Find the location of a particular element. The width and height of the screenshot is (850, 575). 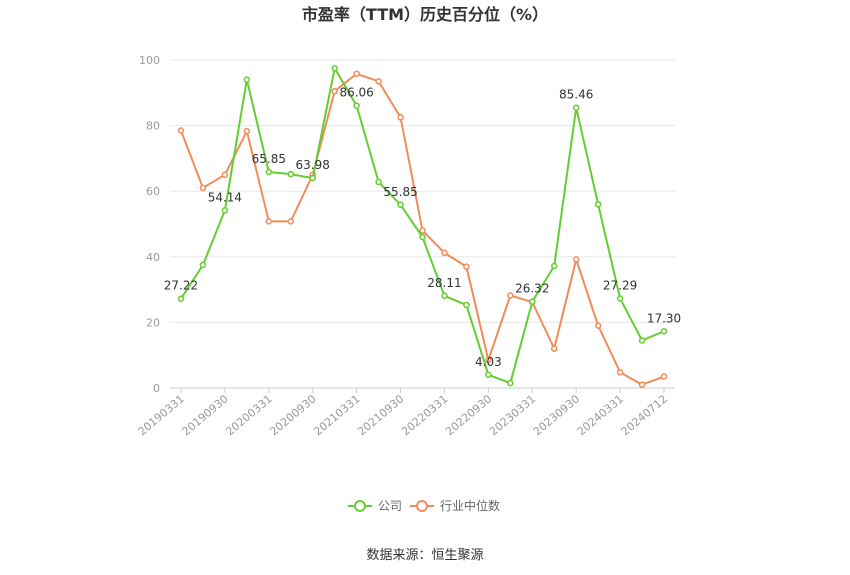

data-label: 85.46 is located at coordinates (576, 95).